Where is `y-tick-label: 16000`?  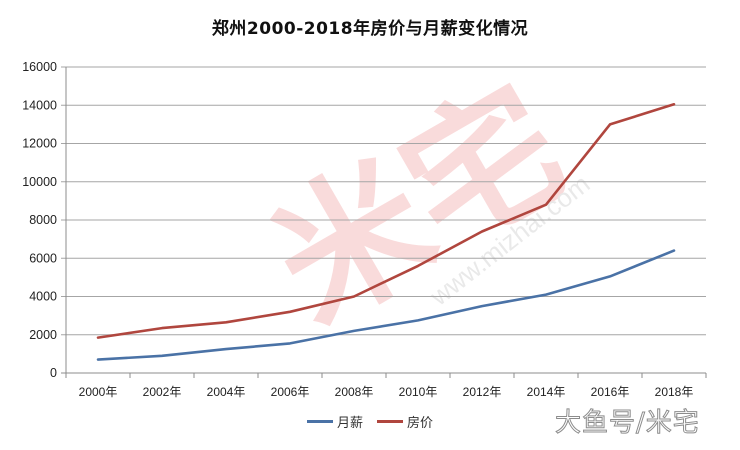
y-tick-label: 16000 is located at coordinates (39, 67).